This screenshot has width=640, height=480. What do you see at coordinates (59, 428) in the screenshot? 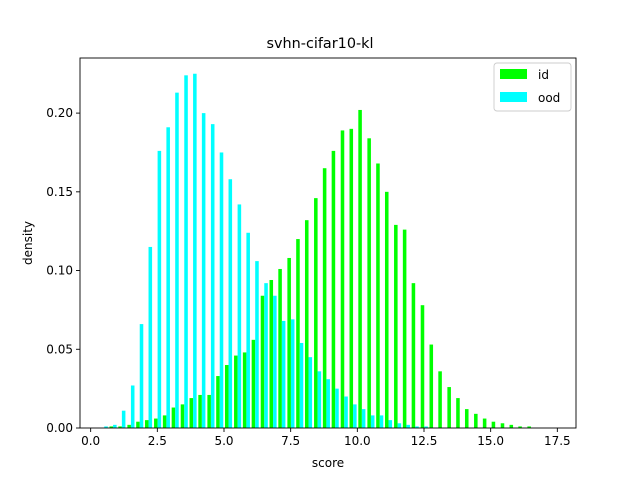
I see `y-tick-label-0: 0.00` at bounding box center [59, 428].